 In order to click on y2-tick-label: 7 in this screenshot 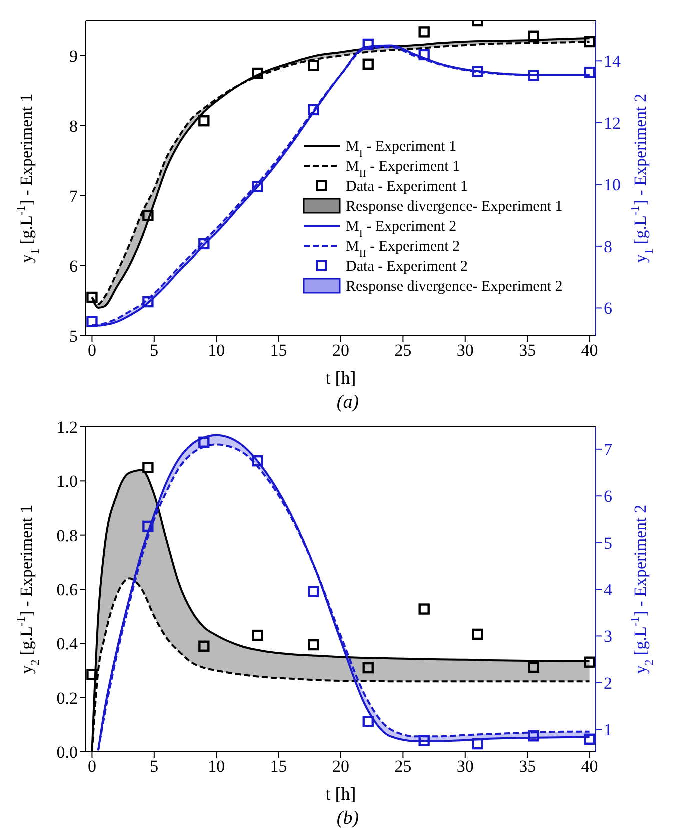, I will do `click(608, 450)`.